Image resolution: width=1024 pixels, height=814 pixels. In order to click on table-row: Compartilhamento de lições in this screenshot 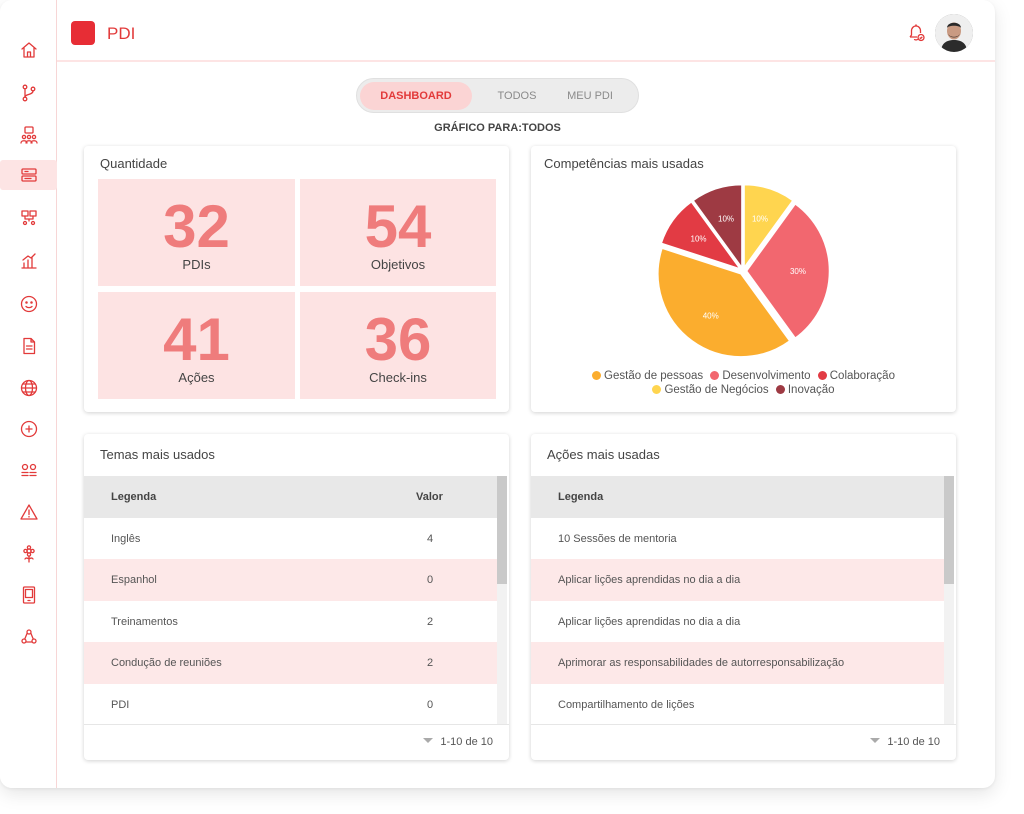, I will do `click(737, 705)`.